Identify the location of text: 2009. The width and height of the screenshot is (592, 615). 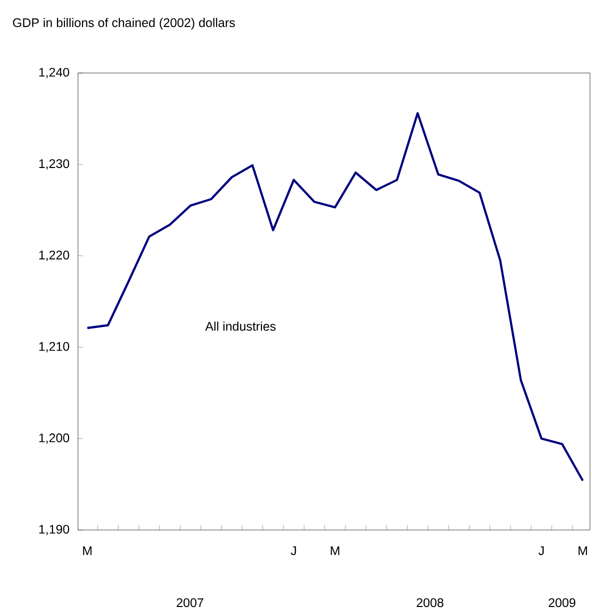
(562, 603).